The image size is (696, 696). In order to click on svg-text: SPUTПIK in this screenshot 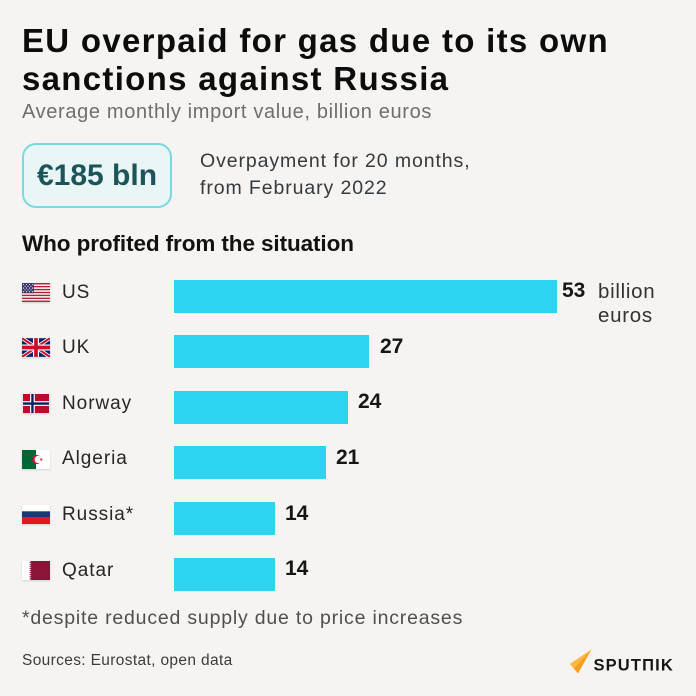, I will do `click(634, 666)`.